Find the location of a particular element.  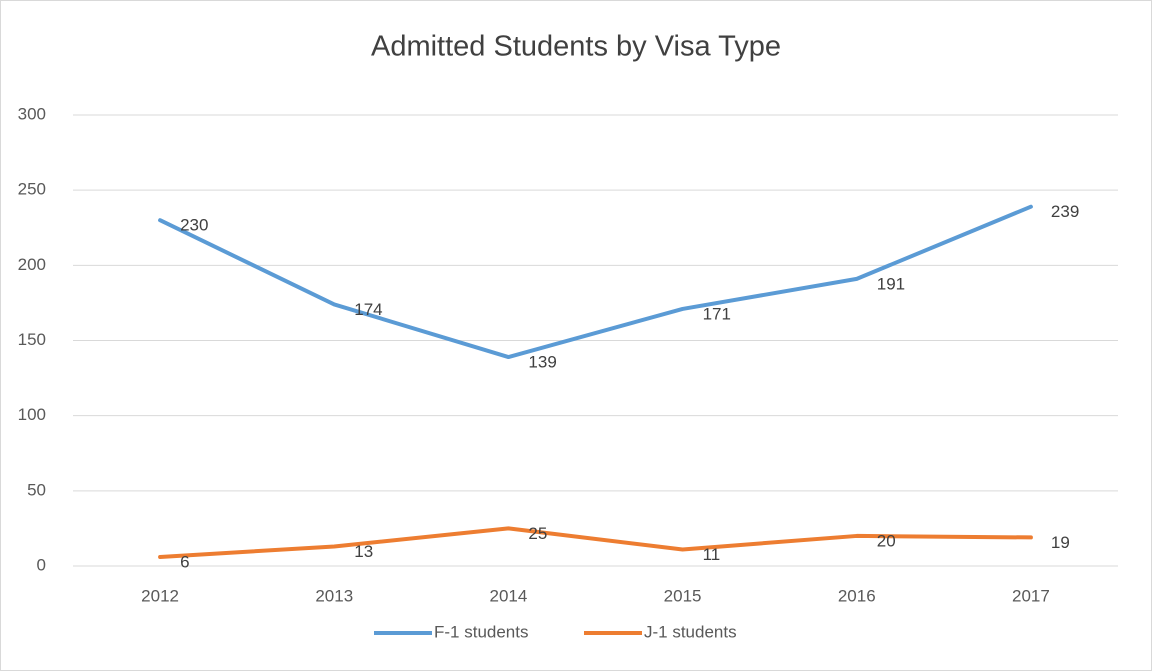

y-tick-label: 250 is located at coordinates (32, 189).